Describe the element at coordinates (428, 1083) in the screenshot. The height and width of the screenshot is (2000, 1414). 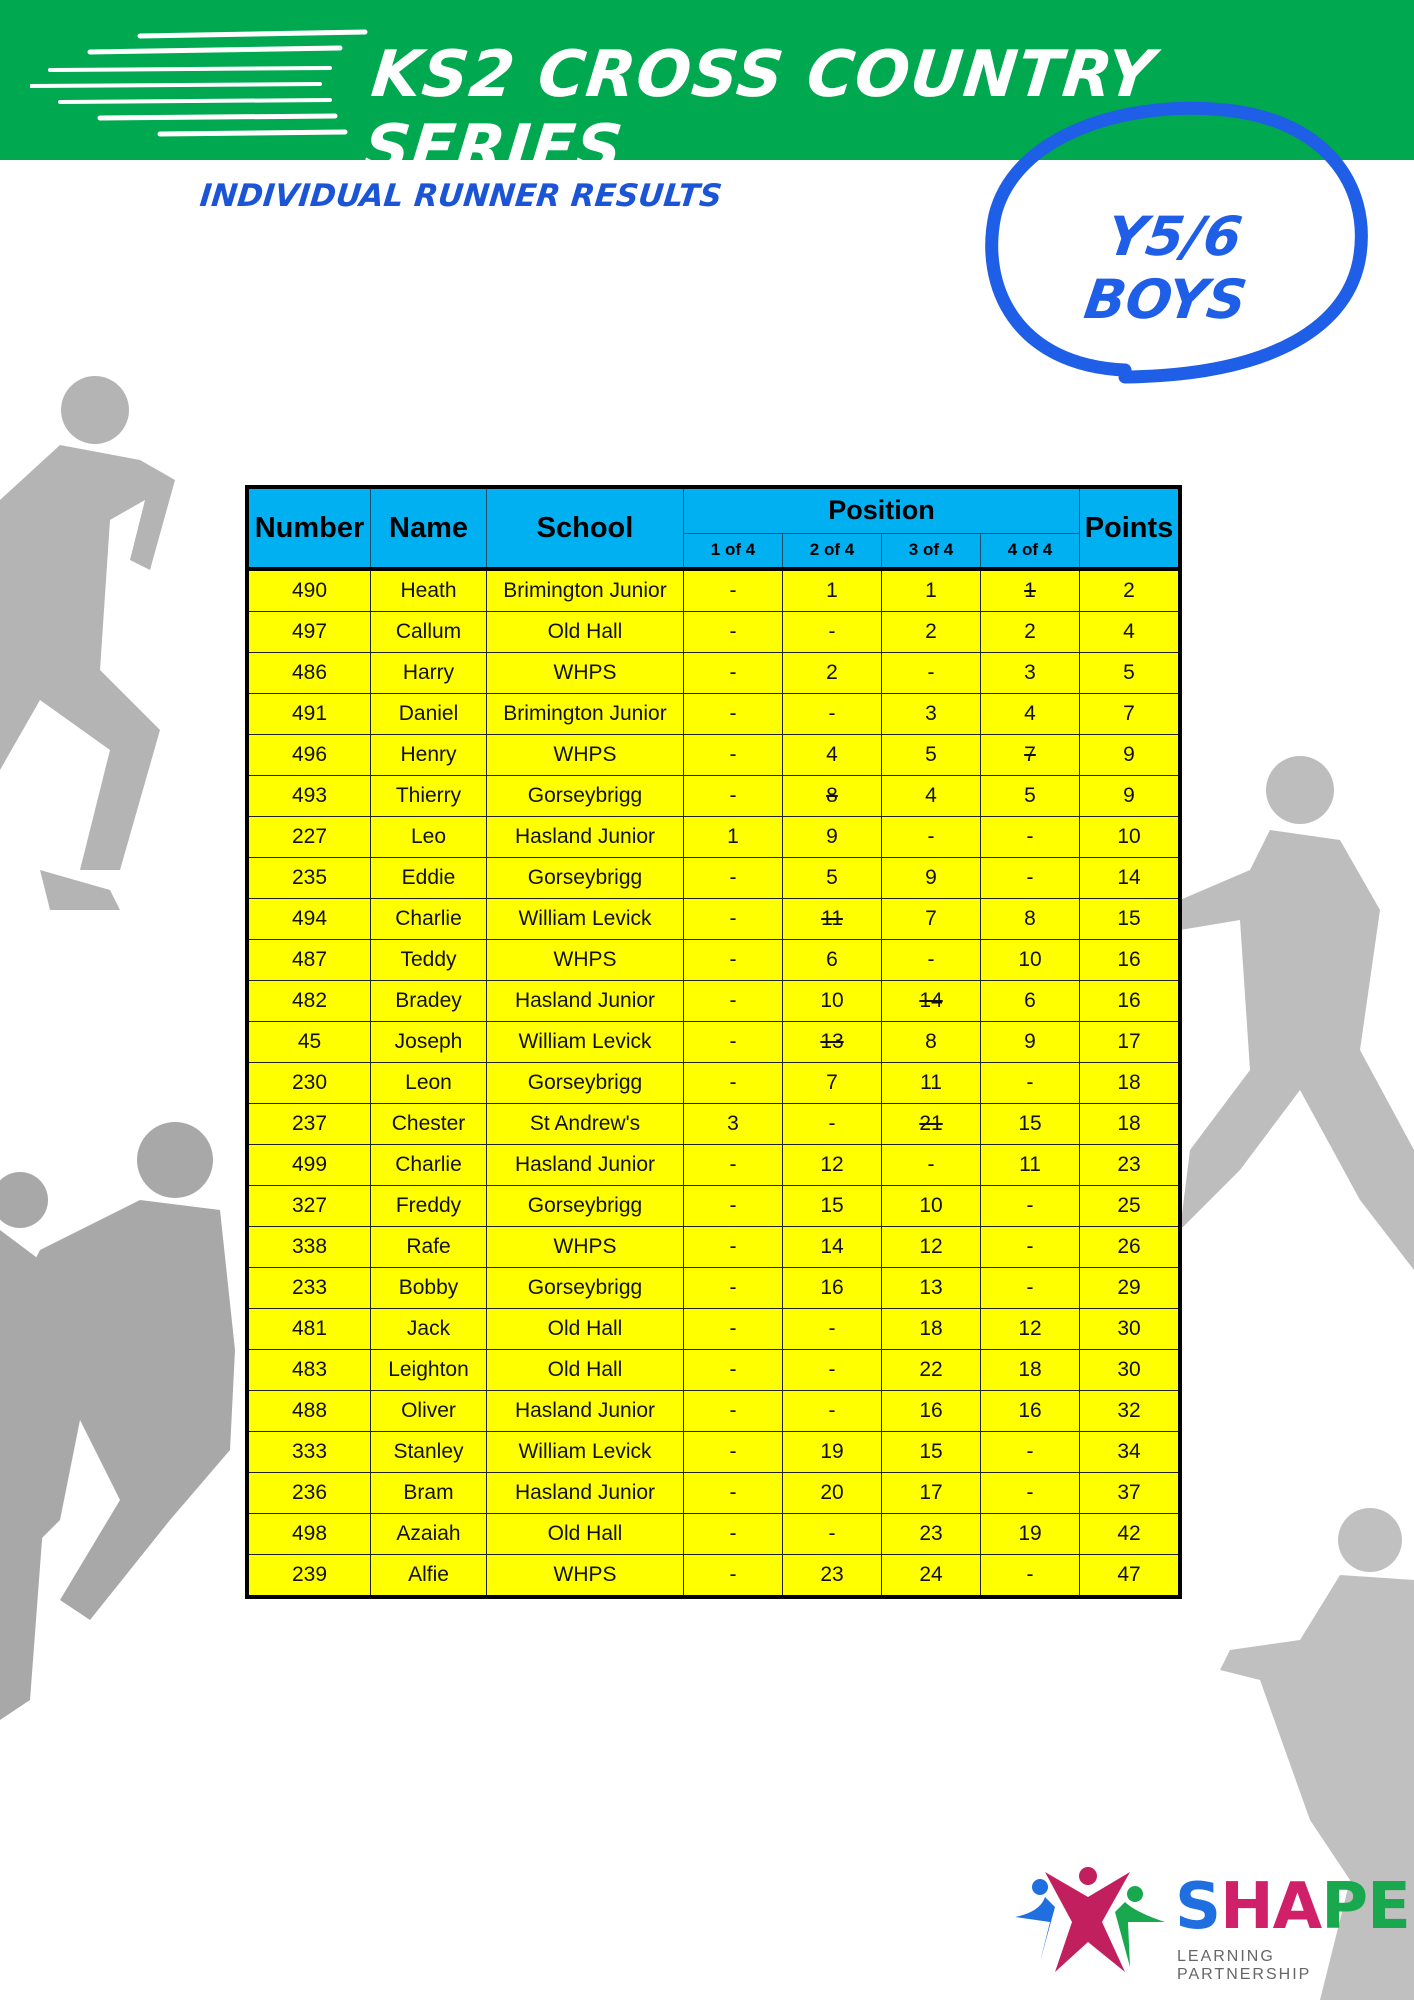
I see `cell-name: Leon` at that location.